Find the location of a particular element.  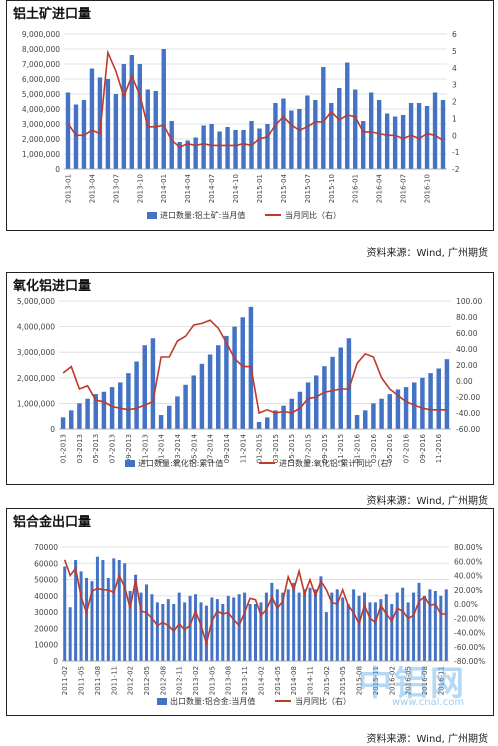

x-tick-label: 2013-08 is located at coordinates (229, 680).